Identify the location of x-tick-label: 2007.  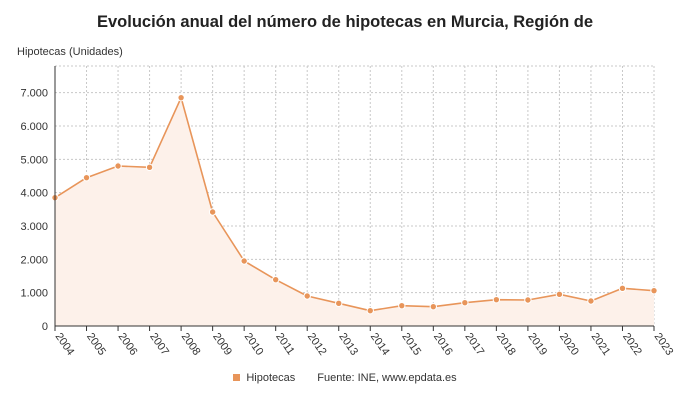
(159, 344).